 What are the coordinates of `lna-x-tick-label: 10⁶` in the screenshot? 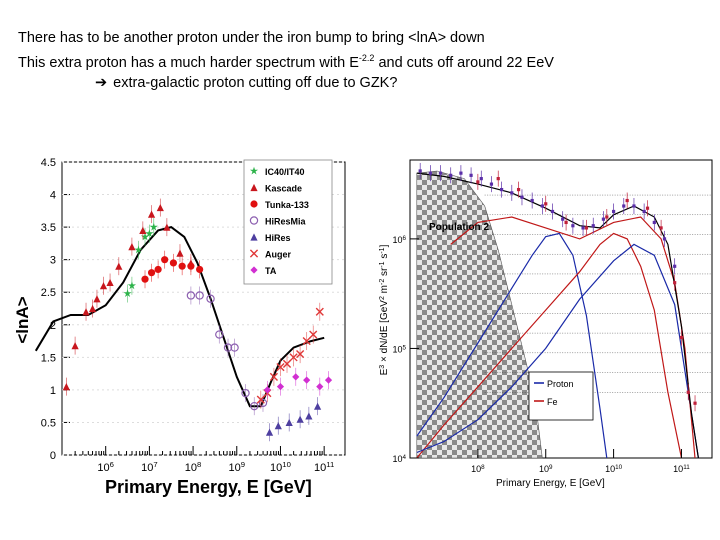 It's located at (105, 467).